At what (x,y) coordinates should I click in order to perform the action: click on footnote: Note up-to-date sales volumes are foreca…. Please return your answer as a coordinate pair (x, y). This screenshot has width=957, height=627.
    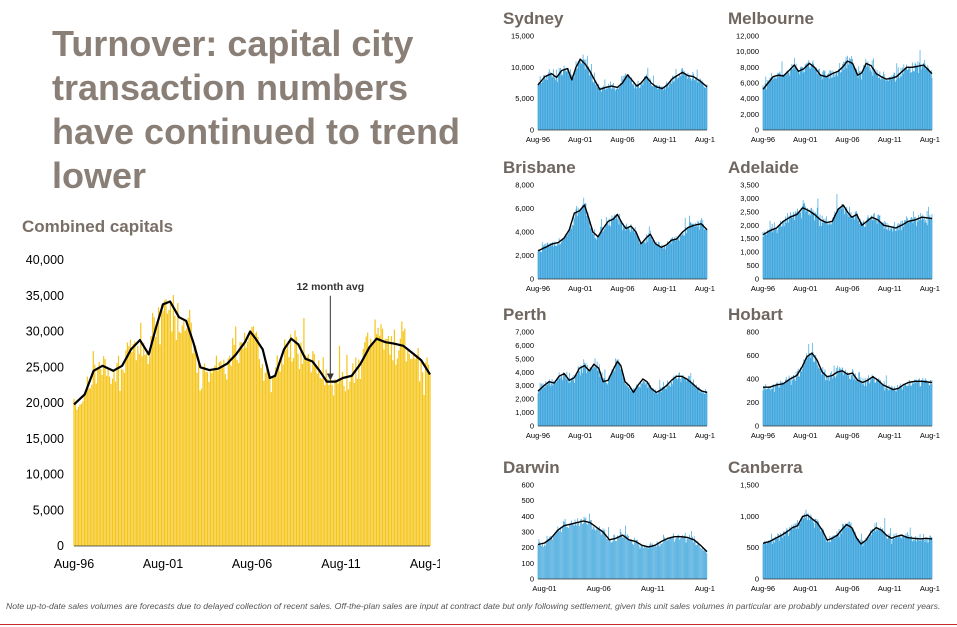
    Looking at the image, I should click on (473, 606).